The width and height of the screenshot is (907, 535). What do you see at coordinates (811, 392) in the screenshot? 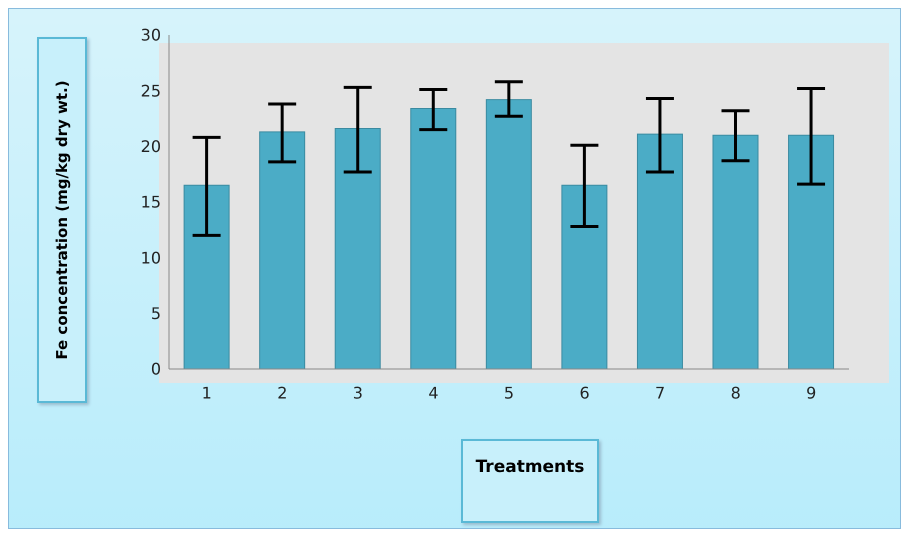
I see `x-tick-label: 9` at bounding box center [811, 392].